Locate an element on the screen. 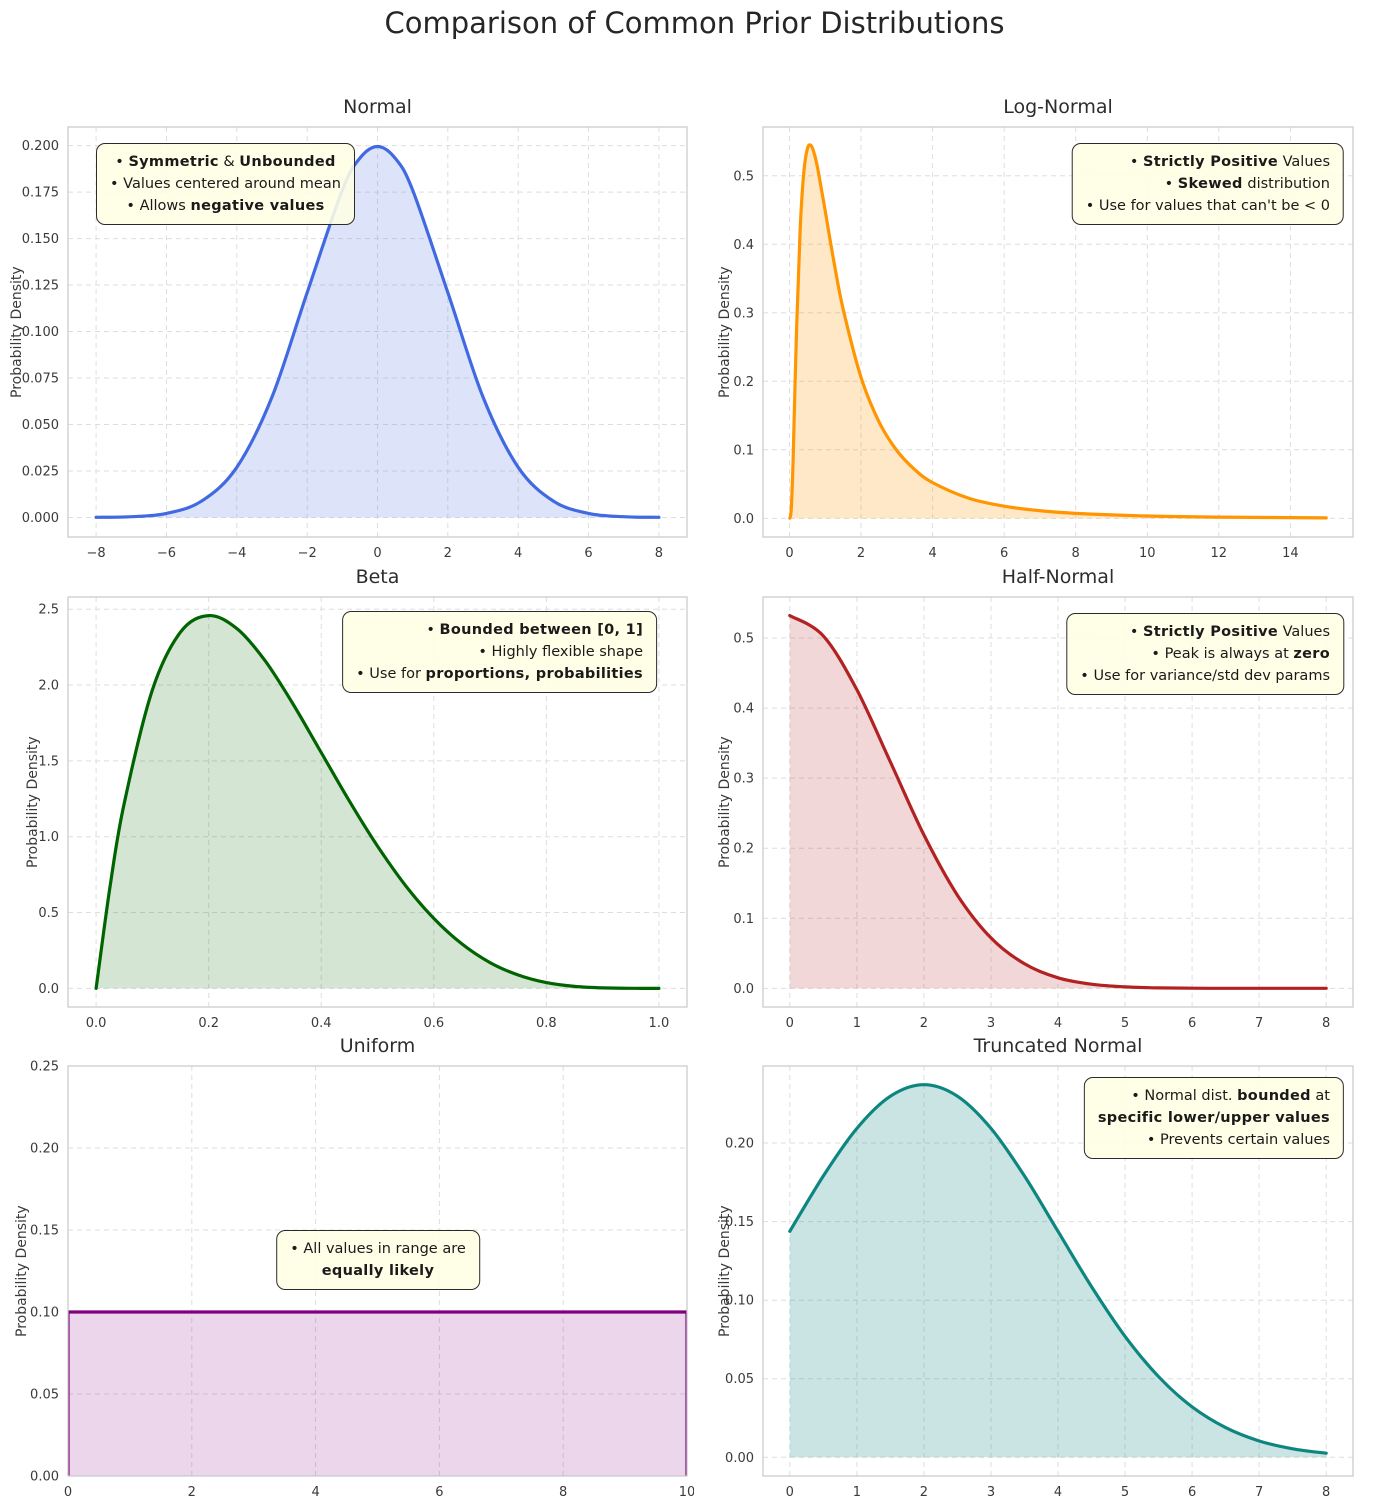  chart-title: Log-Normal is located at coordinates (1058, 107).